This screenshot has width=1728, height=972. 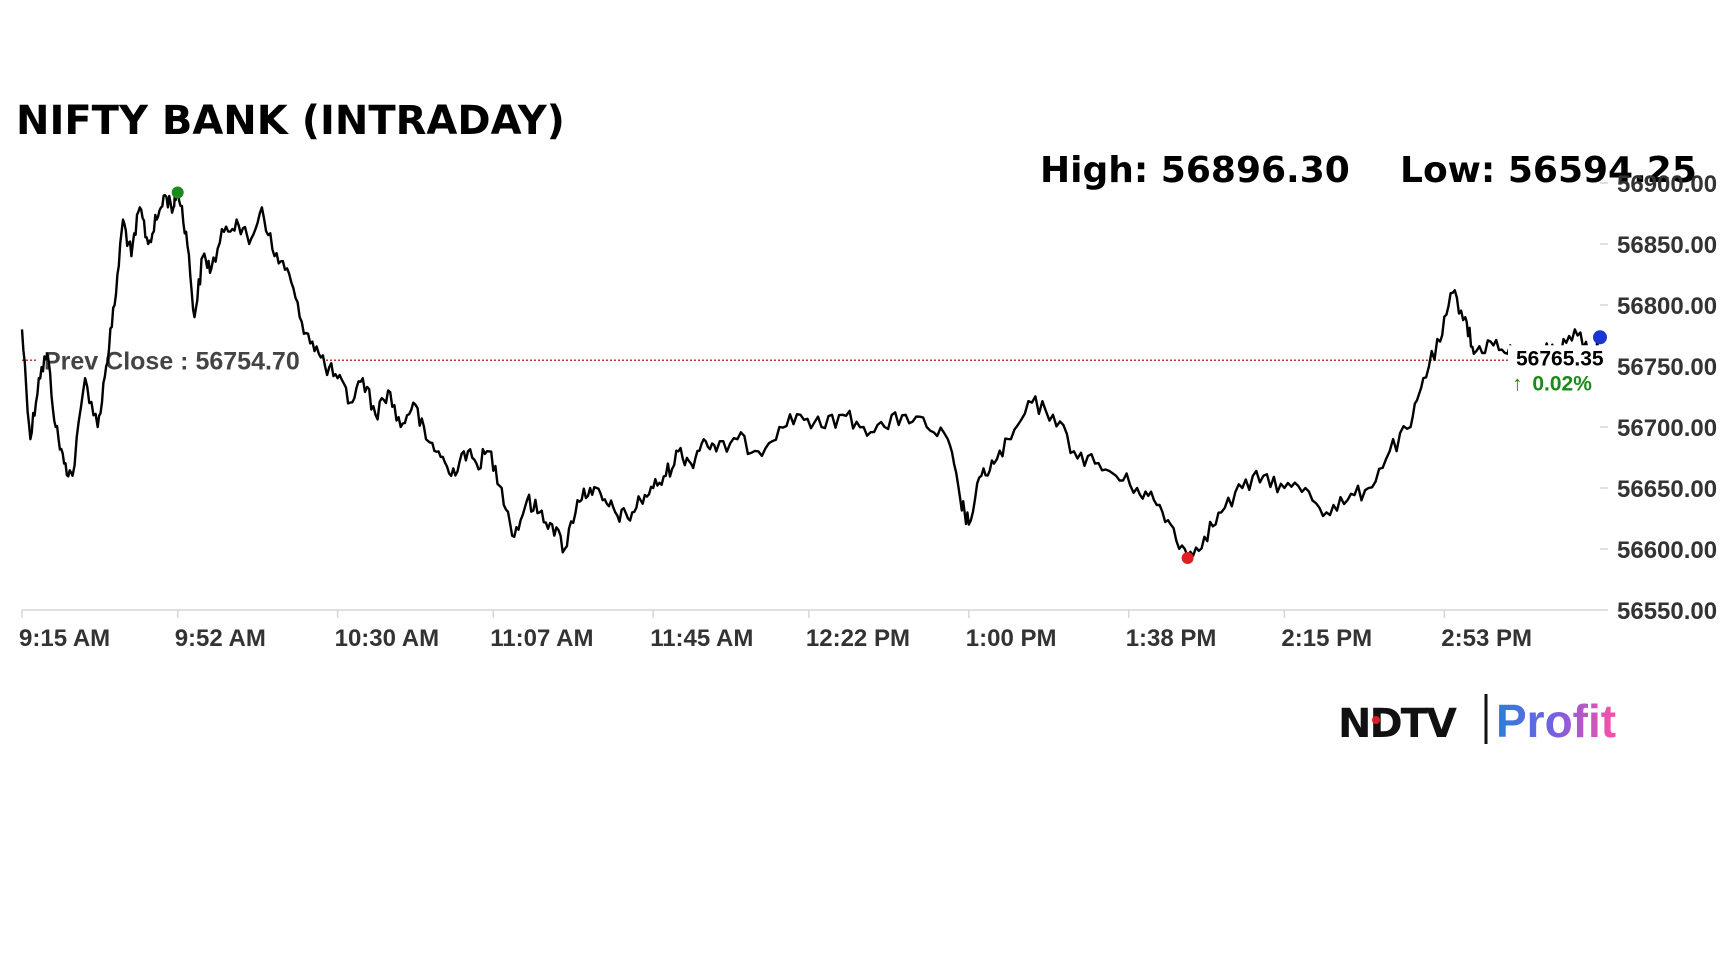 I want to click on y-tick-label: 56650.00, so click(x=1667, y=489).